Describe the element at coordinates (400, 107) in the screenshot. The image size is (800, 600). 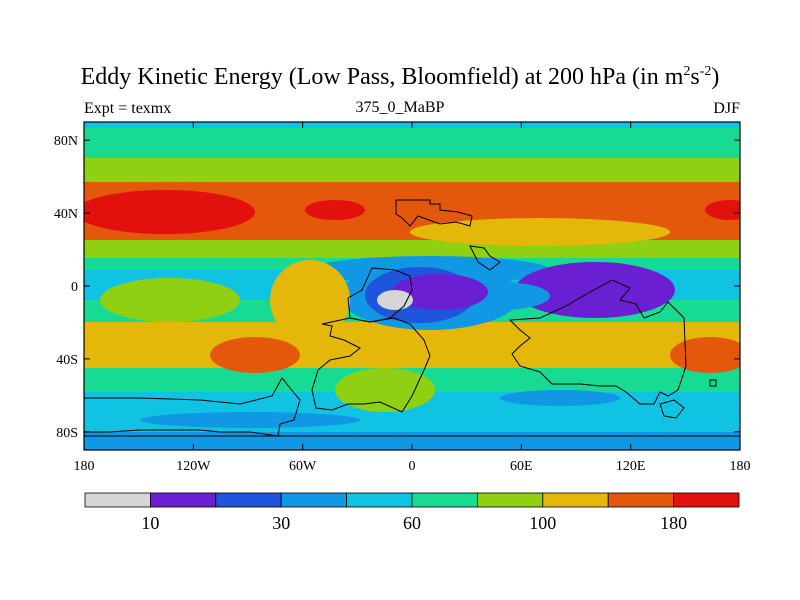
I see `period-label: 375_0_MaBP` at that location.